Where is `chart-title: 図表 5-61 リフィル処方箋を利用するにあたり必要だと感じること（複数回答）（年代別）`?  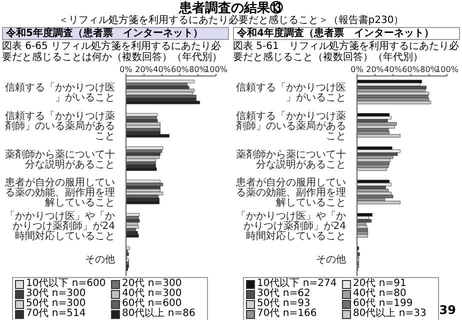
chart-title: 図表 5-61 リフィル処方箋を利用するにあたり必要だと感じること（複数回答）（年代別） is located at coordinates (346, 52).